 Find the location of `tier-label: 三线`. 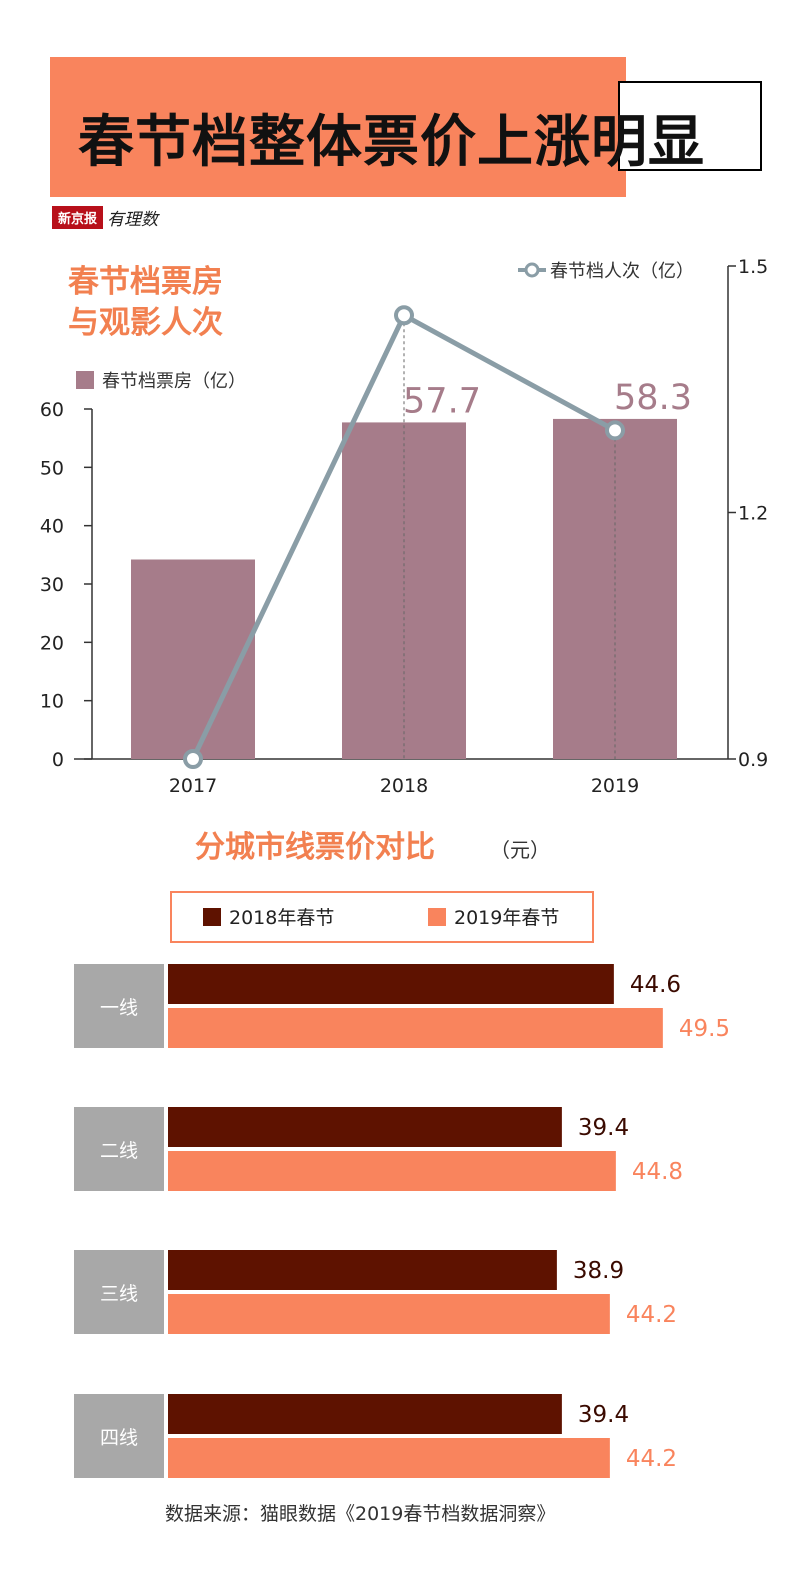

tier-label: 三线 is located at coordinates (119, 1294).